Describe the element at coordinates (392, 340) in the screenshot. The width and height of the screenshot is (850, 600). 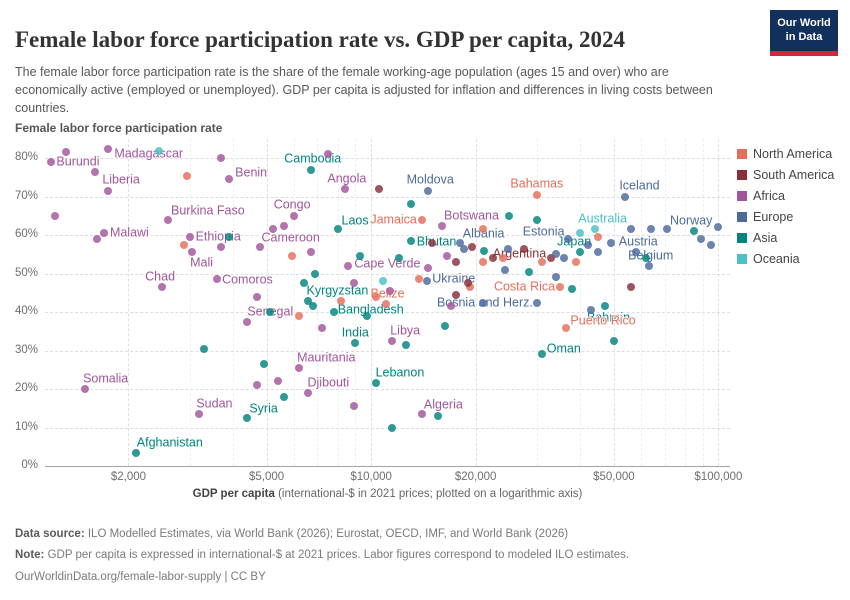
I see `data-point-libya` at that location.